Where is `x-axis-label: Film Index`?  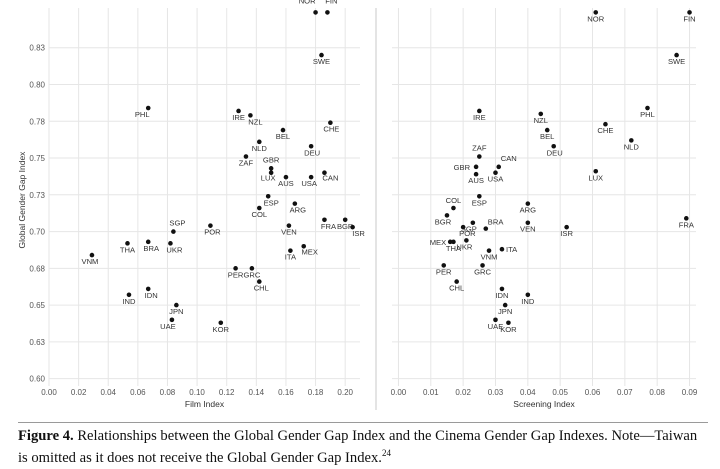
x-axis-label: Film Index is located at coordinates (205, 404).